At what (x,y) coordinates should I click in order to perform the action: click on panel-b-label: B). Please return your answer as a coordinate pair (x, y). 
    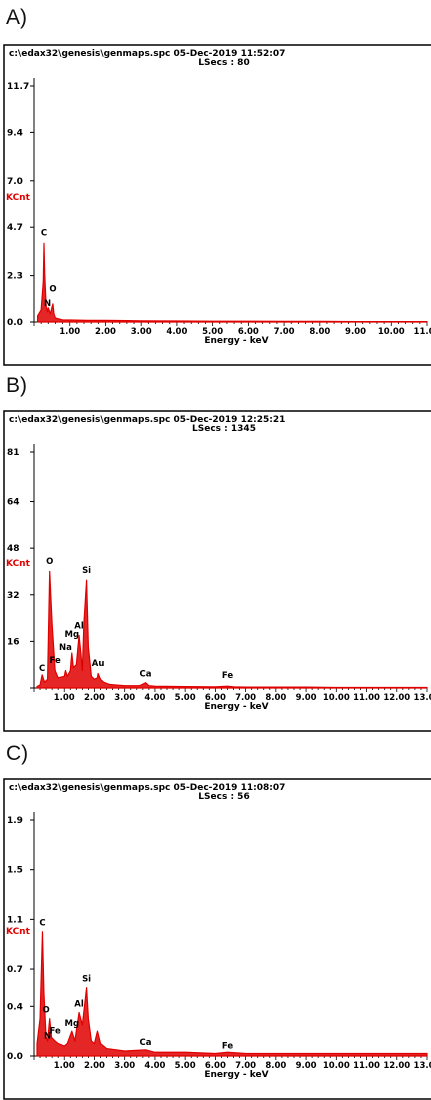
    Looking at the image, I should click on (16, 385).